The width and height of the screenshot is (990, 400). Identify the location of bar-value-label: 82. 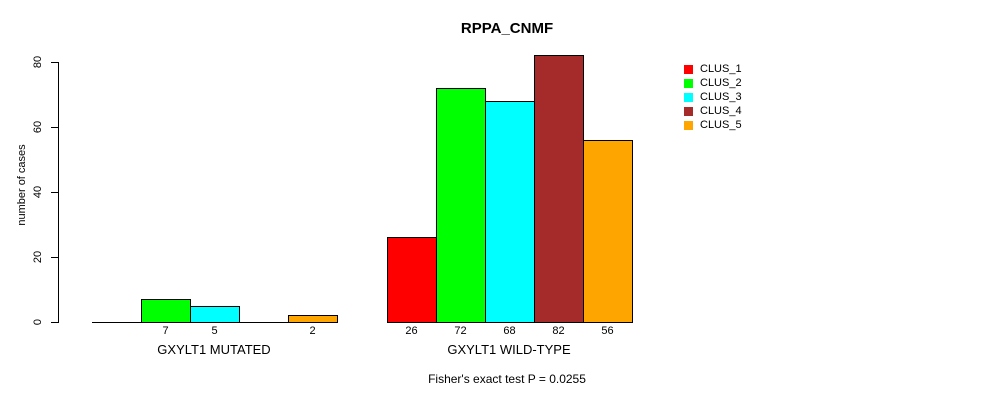
(558, 331).